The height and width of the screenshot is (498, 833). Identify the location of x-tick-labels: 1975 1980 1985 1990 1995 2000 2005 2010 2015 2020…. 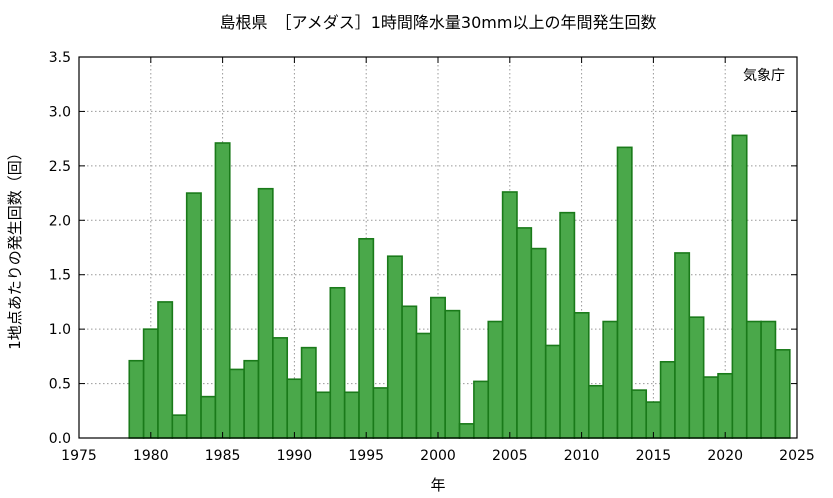
(438, 456).